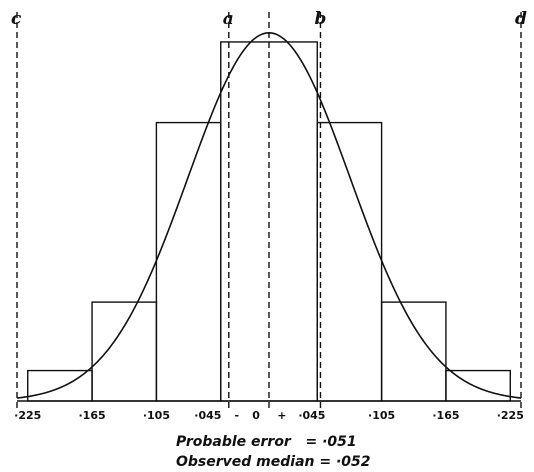  Describe the element at coordinates (269, 415) in the screenshot. I see `x-tick-labels: ·225 ·165 ·105 ·045 -0 + ·045 ·105 ·165 ·225` at that location.